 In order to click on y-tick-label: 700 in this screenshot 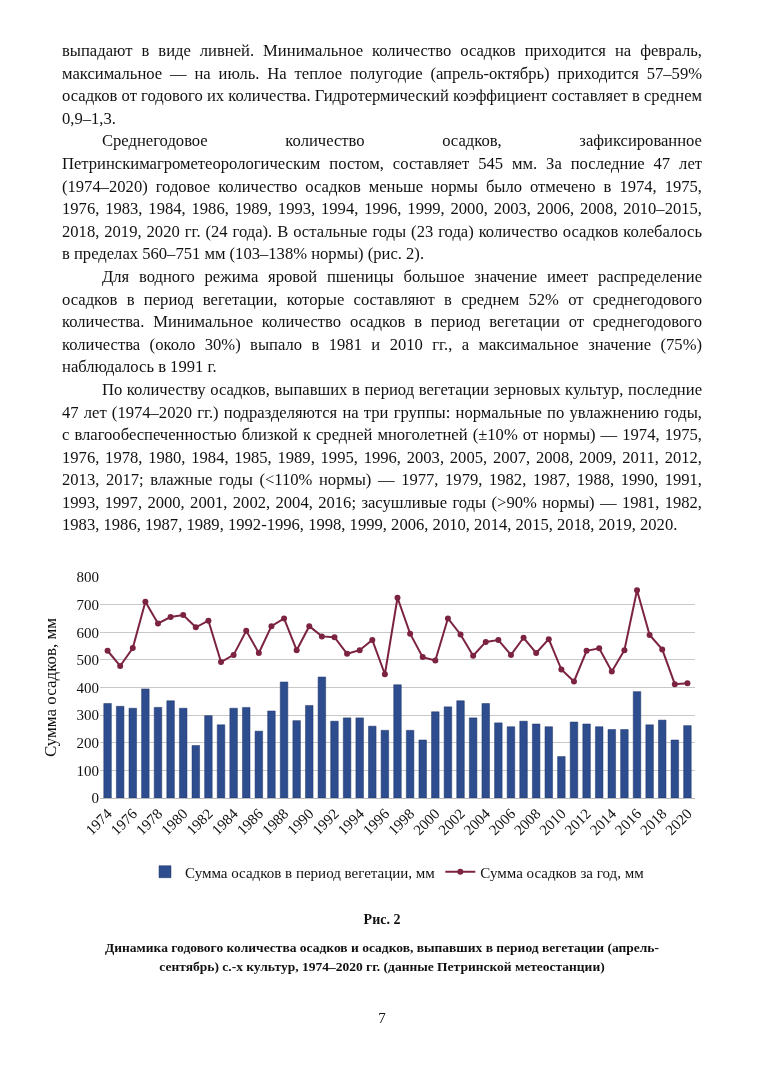, I will do `click(87, 604)`.